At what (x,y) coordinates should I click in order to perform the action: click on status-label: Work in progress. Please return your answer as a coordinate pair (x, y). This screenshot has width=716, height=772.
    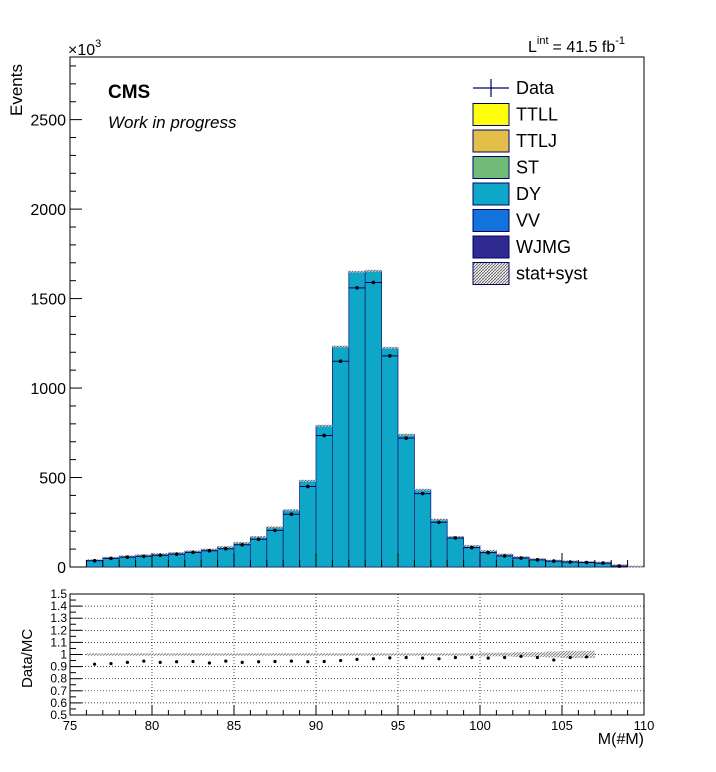
    Looking at the image, I should click on (172, 122).